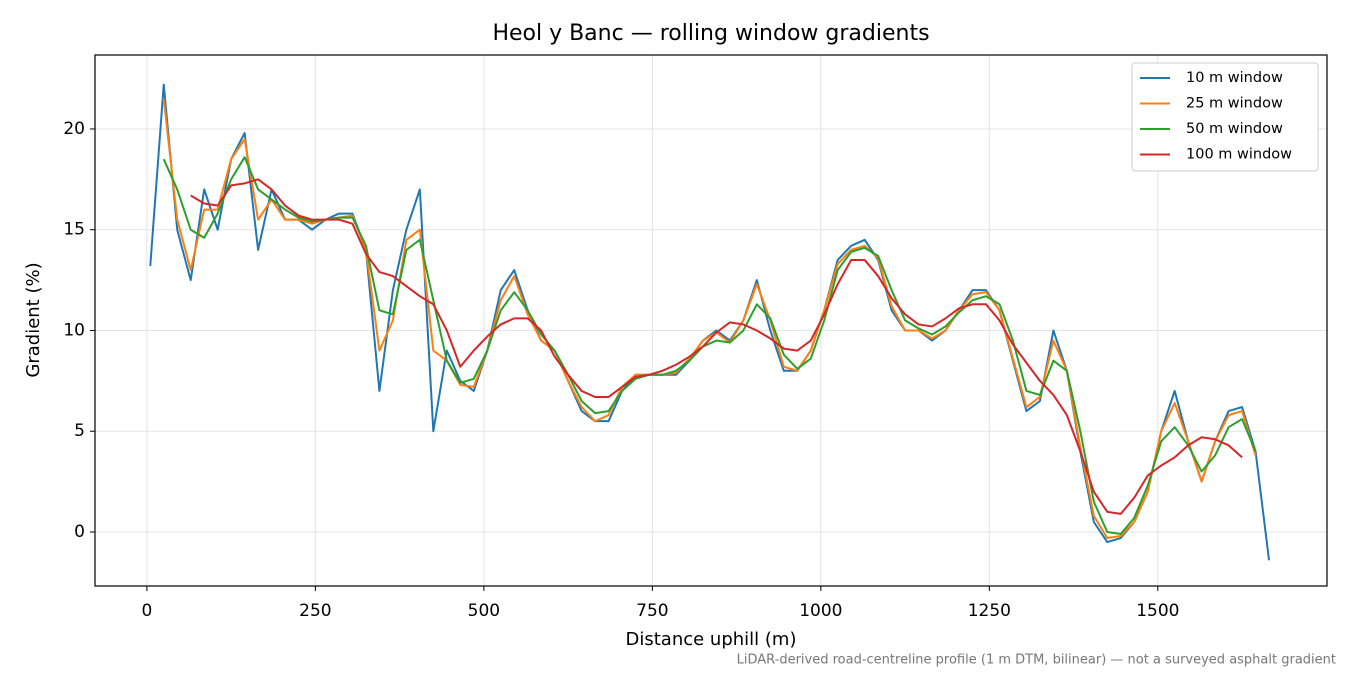  I want to click on x-tick-label: 1250, so click(989, 611).